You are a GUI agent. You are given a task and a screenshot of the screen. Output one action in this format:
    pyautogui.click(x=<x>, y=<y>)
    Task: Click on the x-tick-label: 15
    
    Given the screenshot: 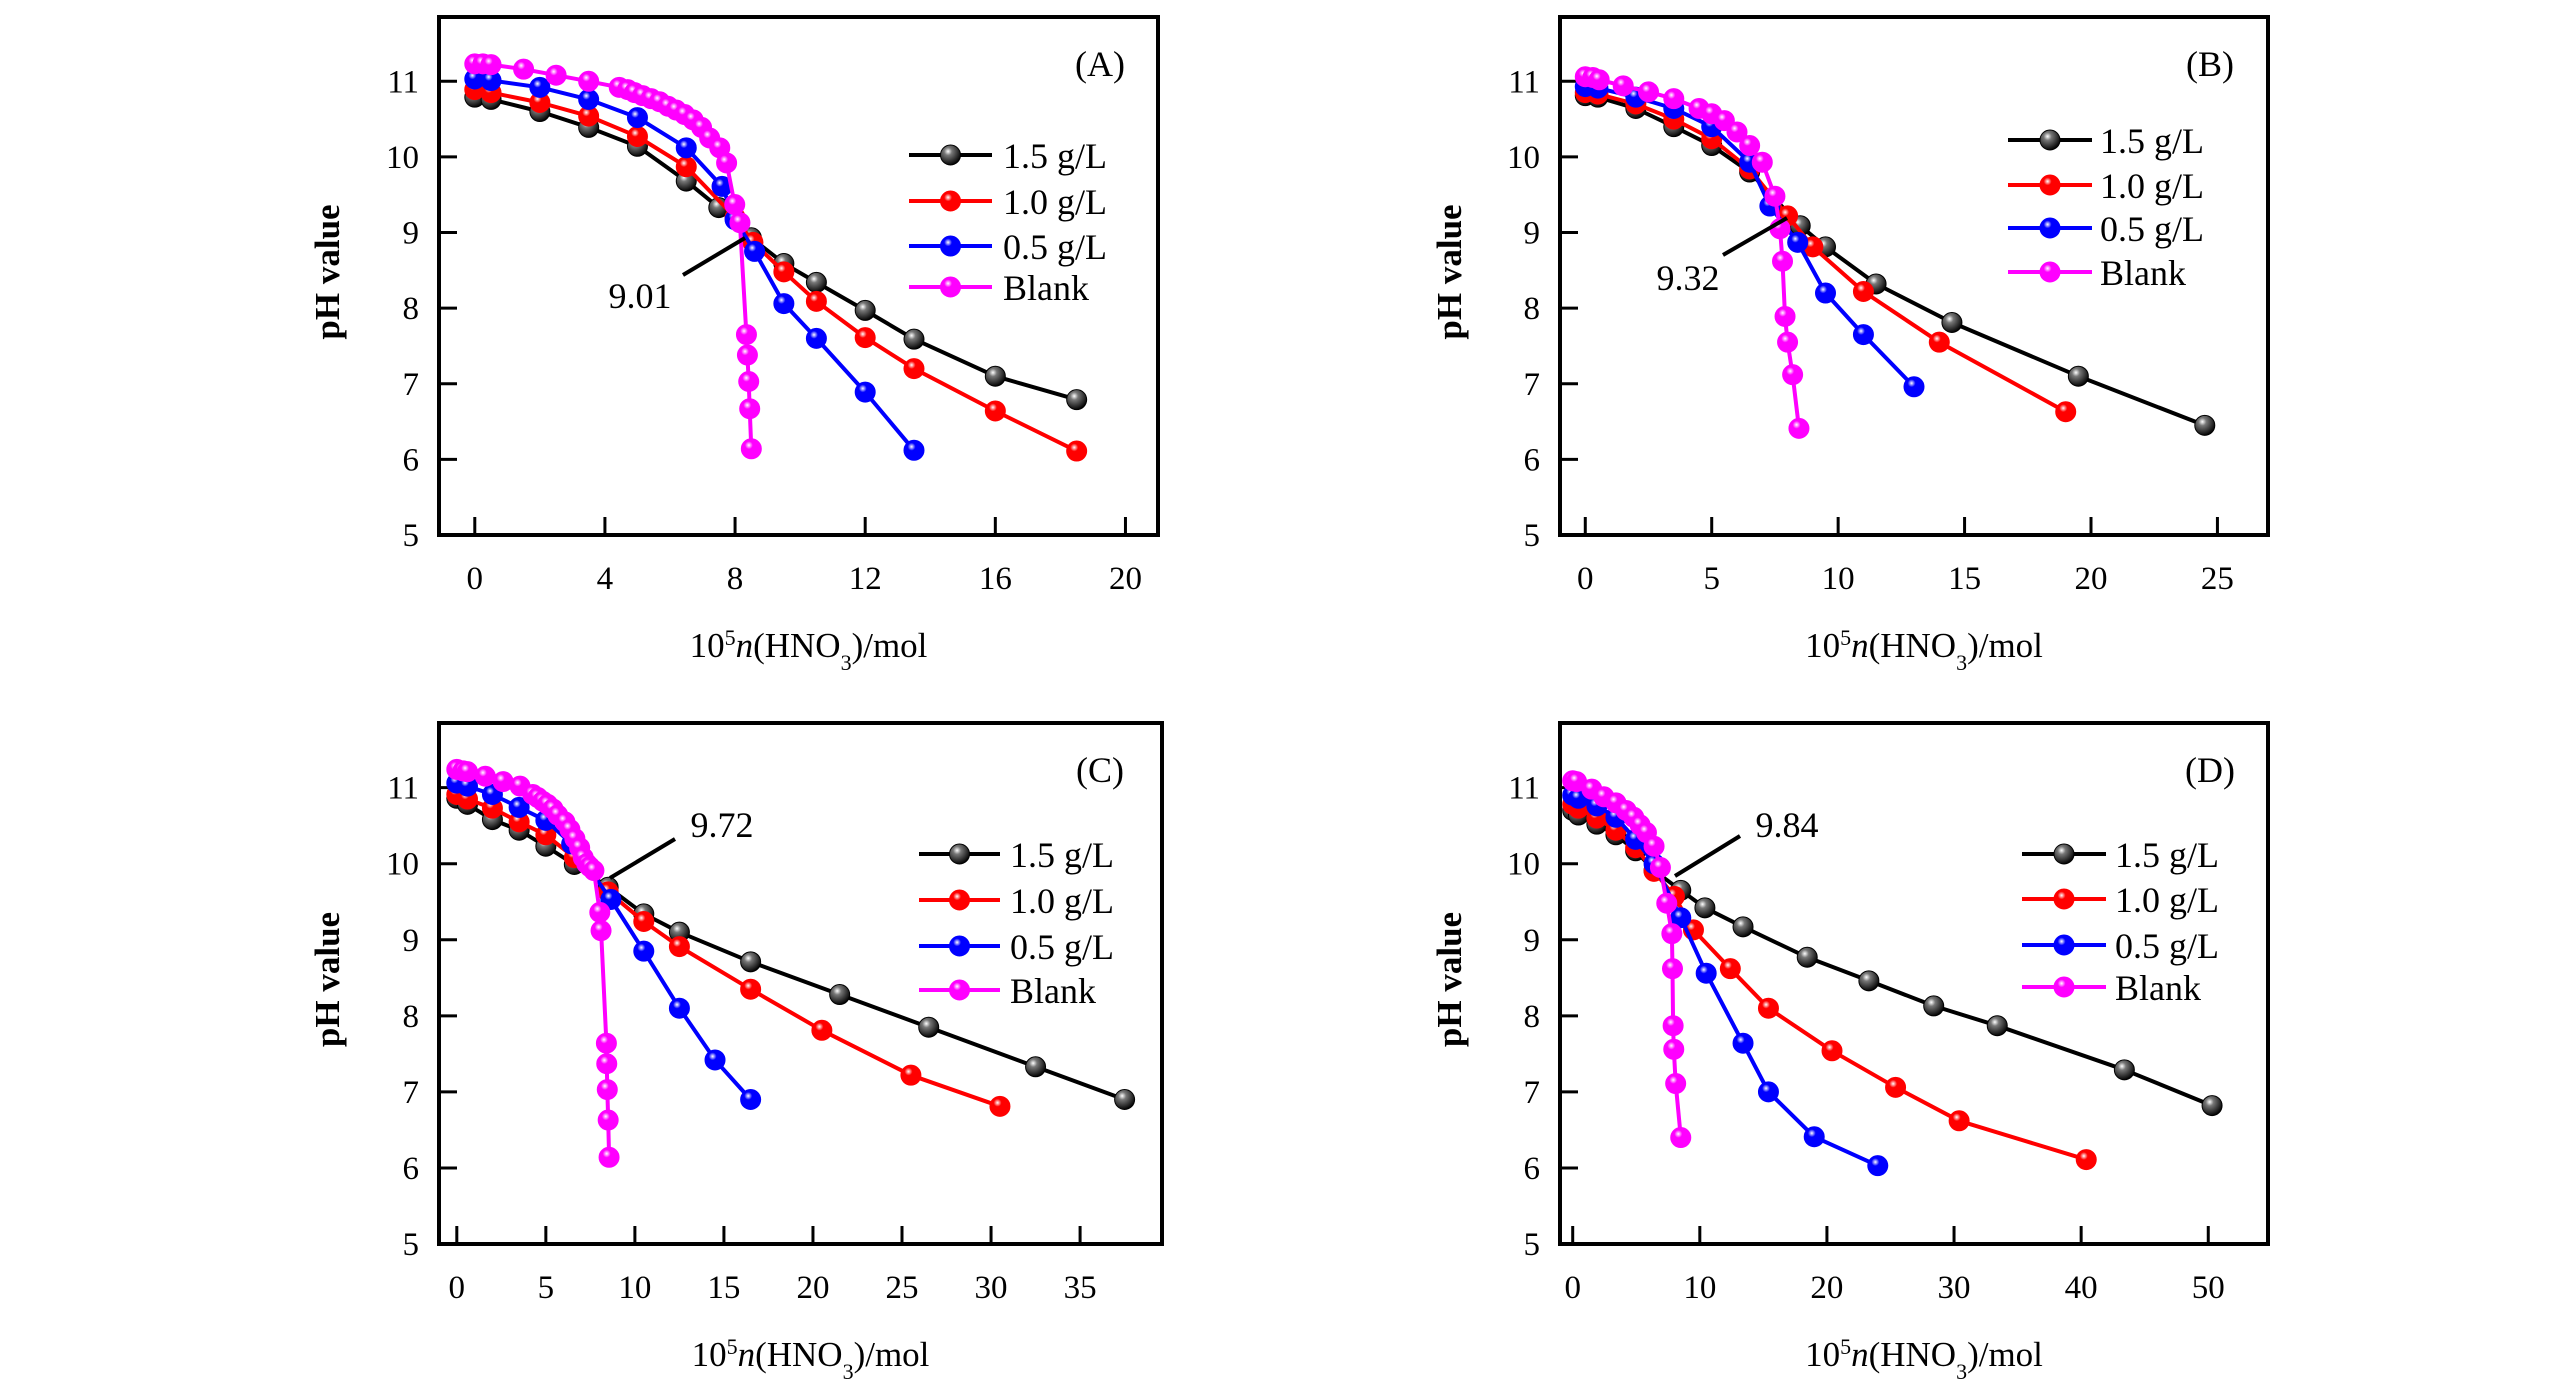 What is the action you would take?
    pyautogui.click(x=723, y=1288)
    